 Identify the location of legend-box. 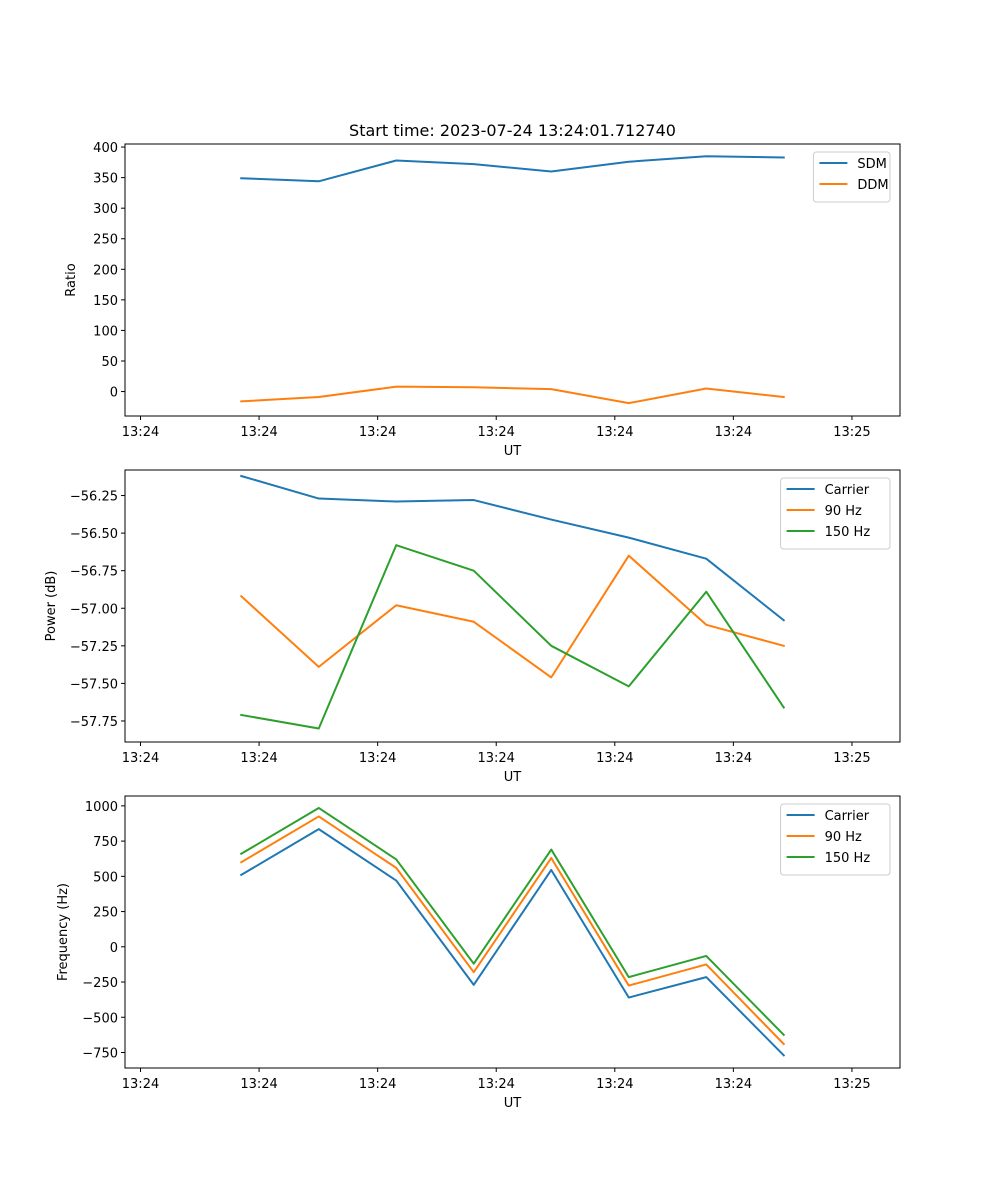
(851, 177).